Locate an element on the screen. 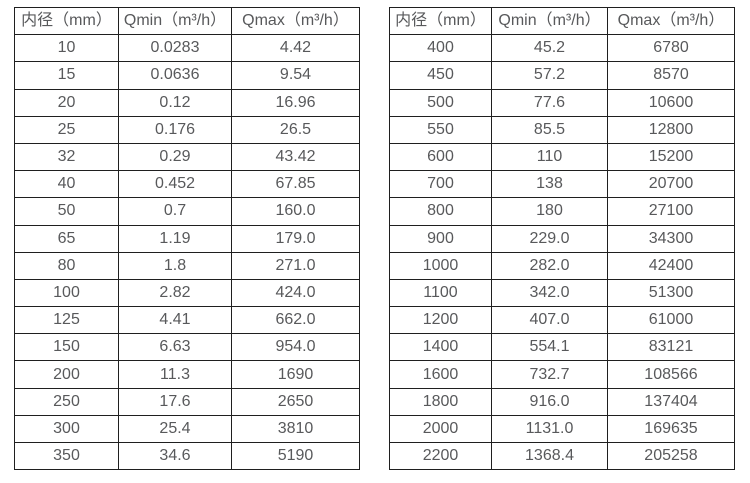 The height and width of the screenshot is (483, 750). table-cell: 1800 is located at coordinates (440, 401).